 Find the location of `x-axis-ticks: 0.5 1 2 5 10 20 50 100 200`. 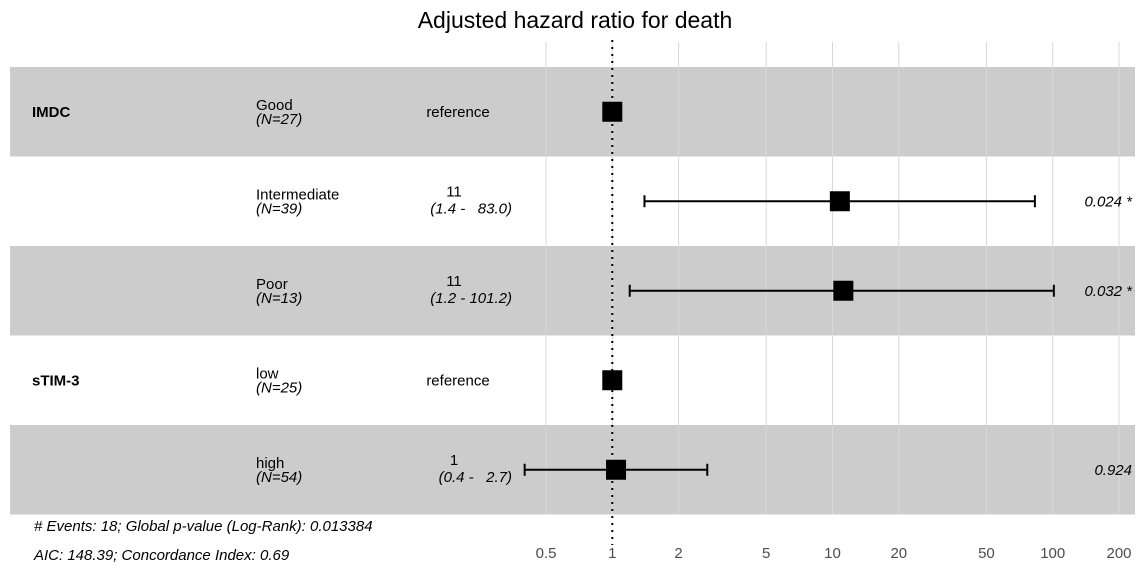

x-axis-ticks: 0.5 1 2 5 10 20 50 100 200 is located at coordinates (834, 553).